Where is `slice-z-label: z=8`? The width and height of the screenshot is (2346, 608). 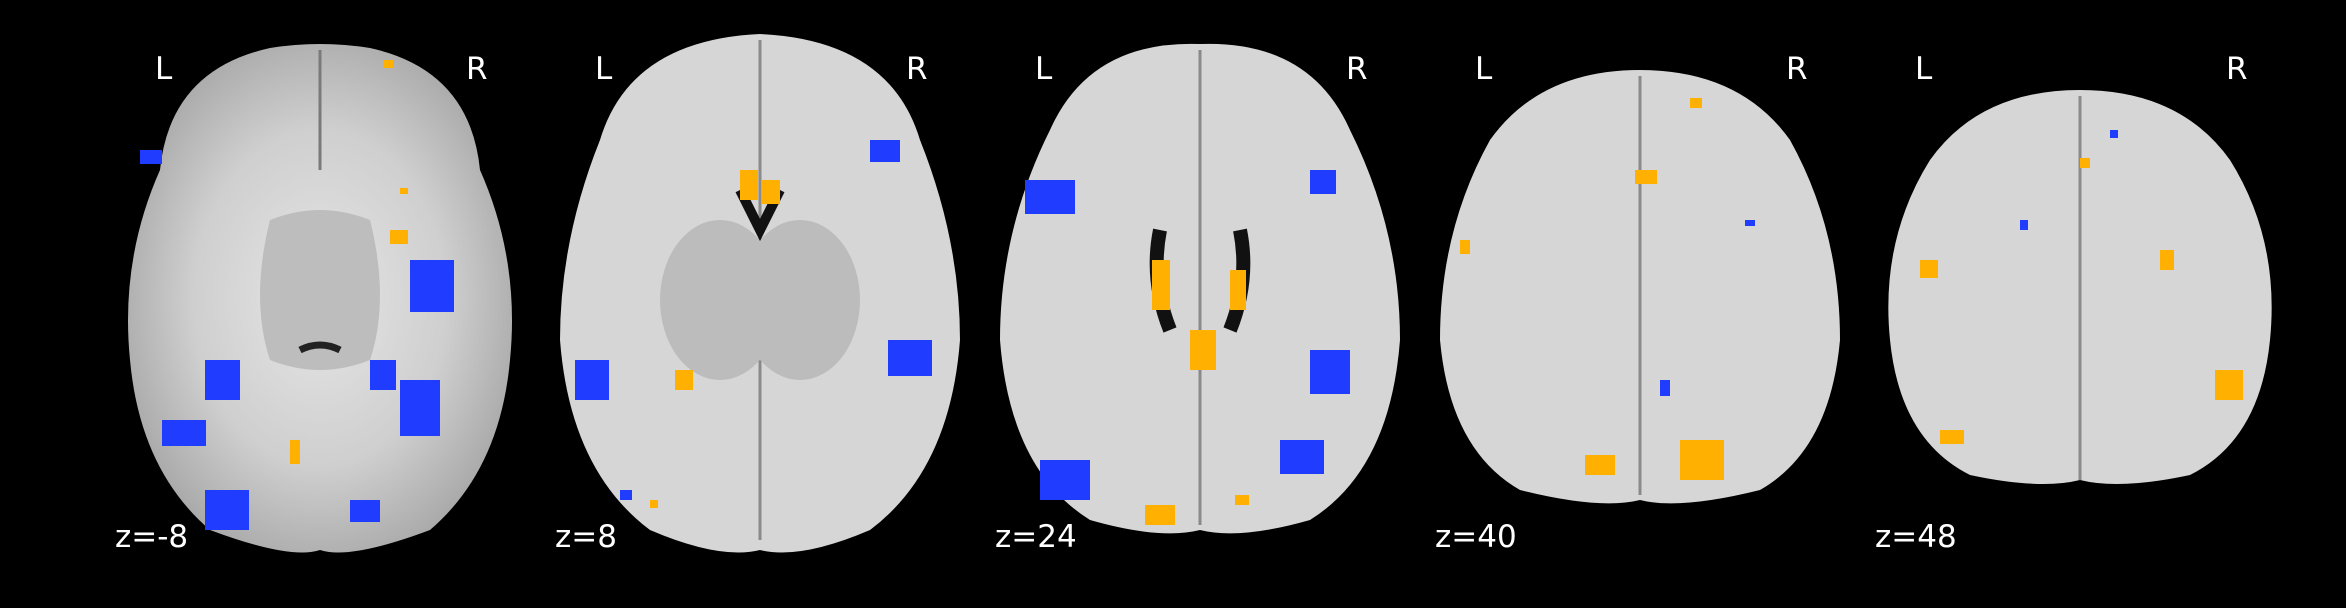 slice-z-label: z=8 is located at coordinates (586, 537).